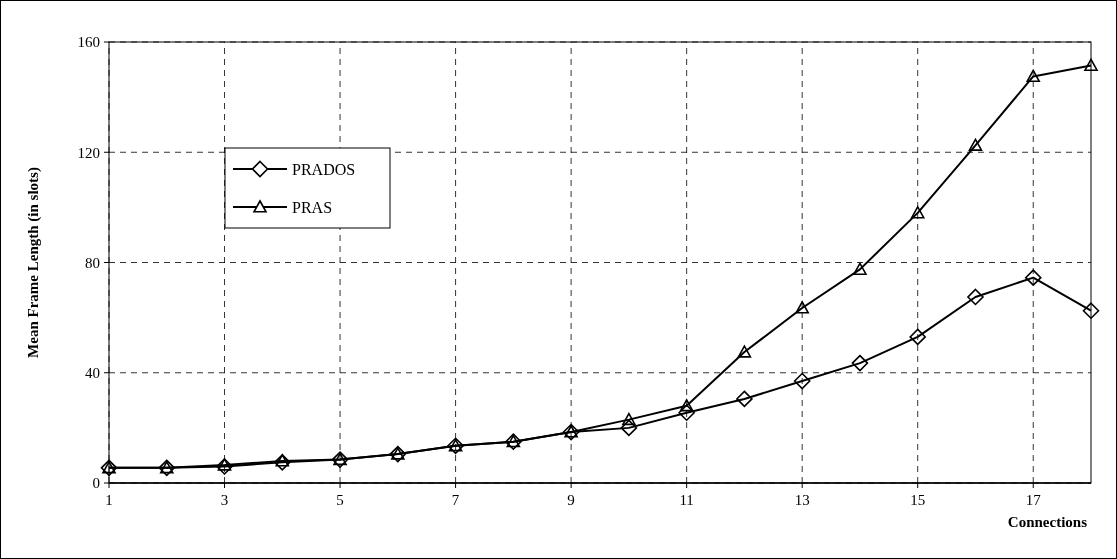 The image size is (1117, 559). I want to click on x-tick-label: 11, so click(686, 500).